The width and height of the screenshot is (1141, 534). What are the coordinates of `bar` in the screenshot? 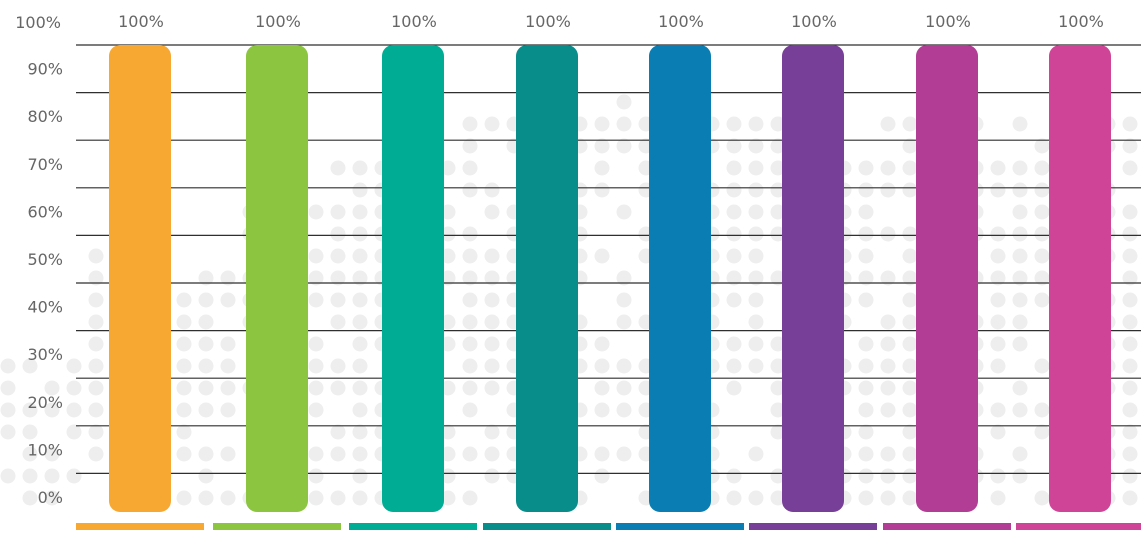 It's located at (140, 278).